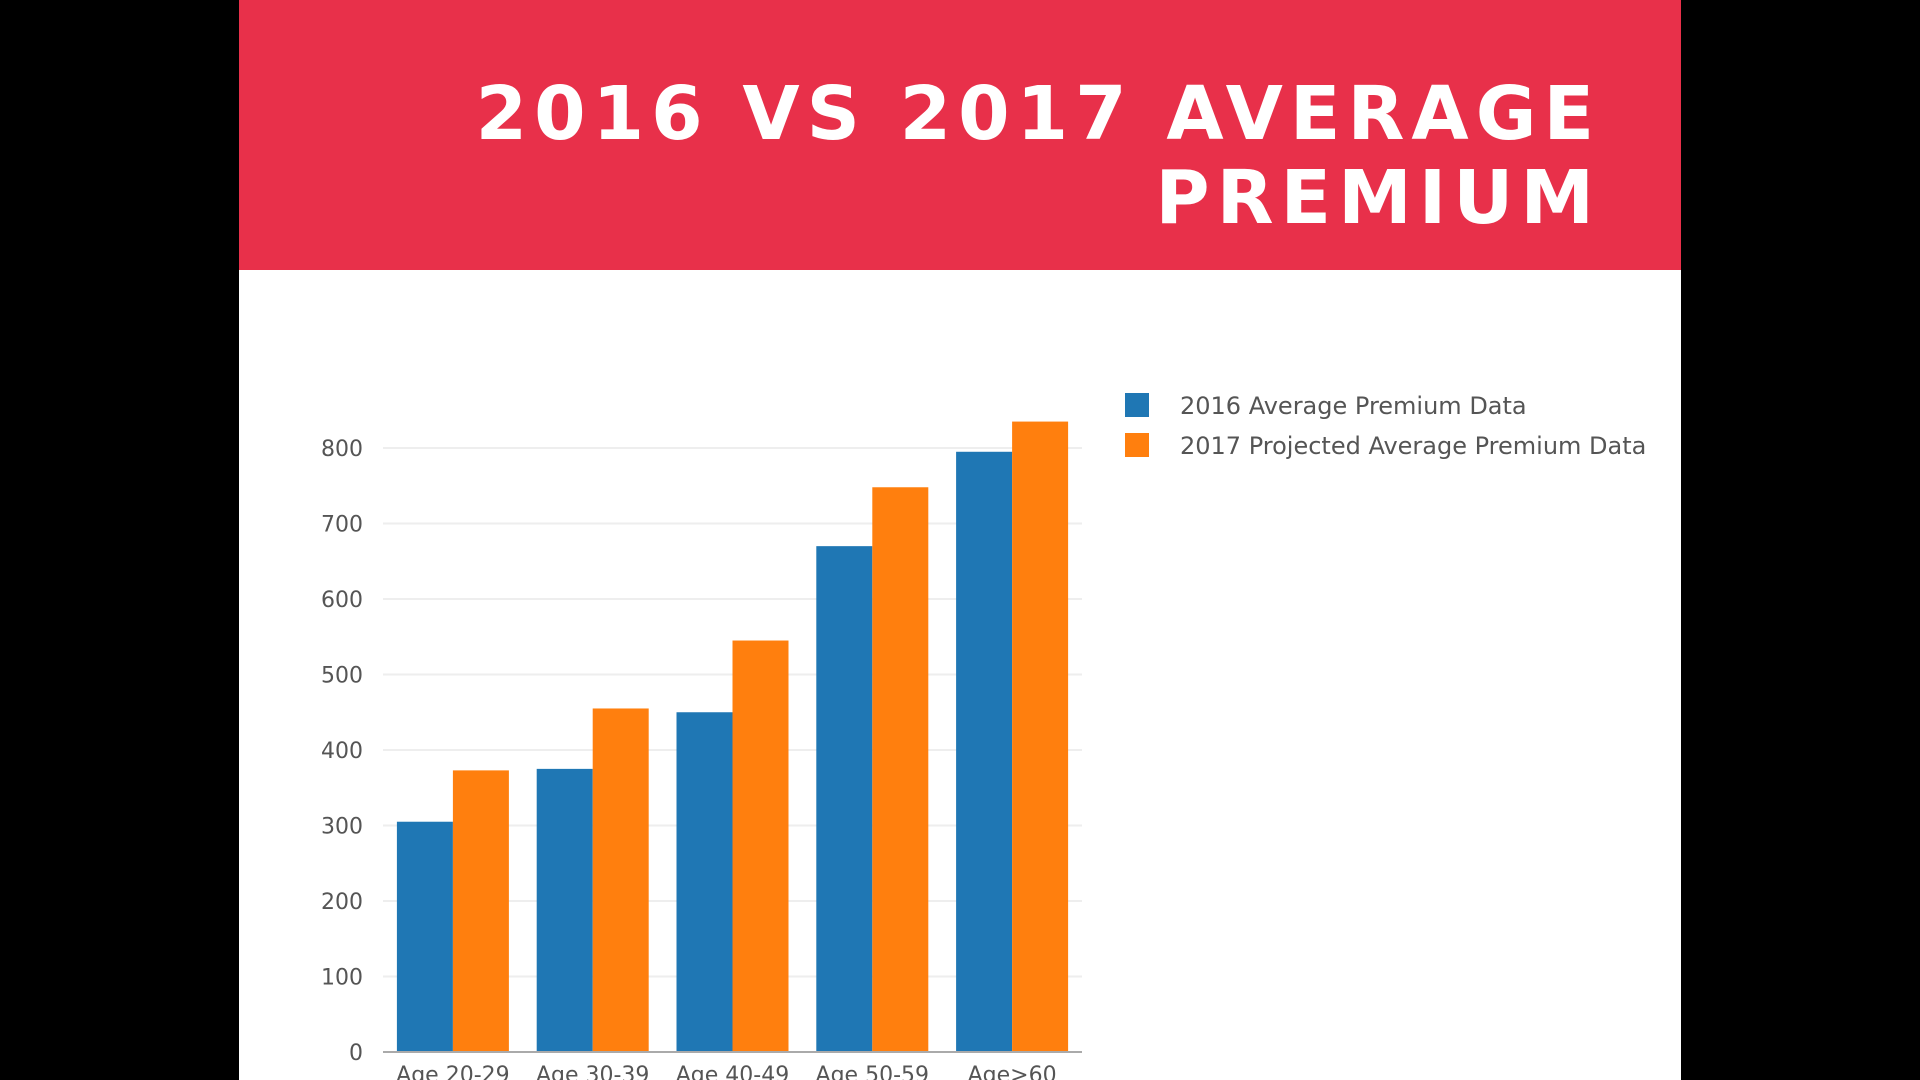  What do you see at coordinates (872, 1071) in the screenshot?
I see `x-tick-label: Age 50-59` at bounding box center [872, 1071].